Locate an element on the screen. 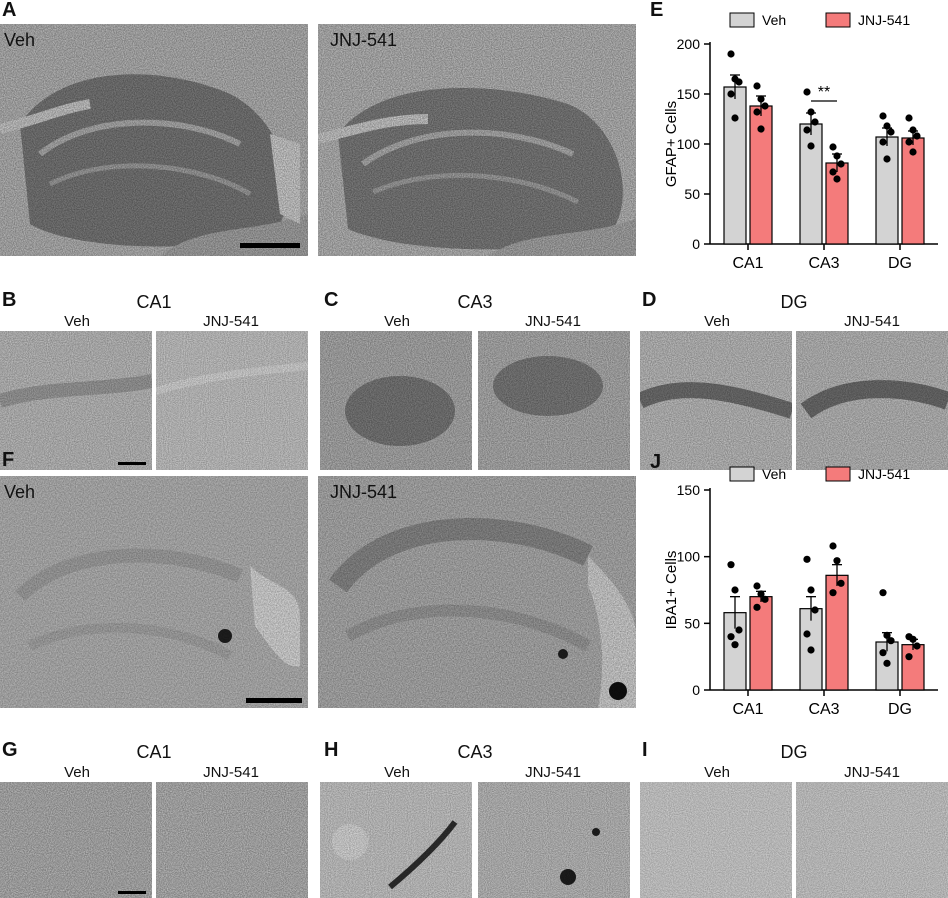  bar-jnj-541-ca1 is located at coordinates (761, 643).